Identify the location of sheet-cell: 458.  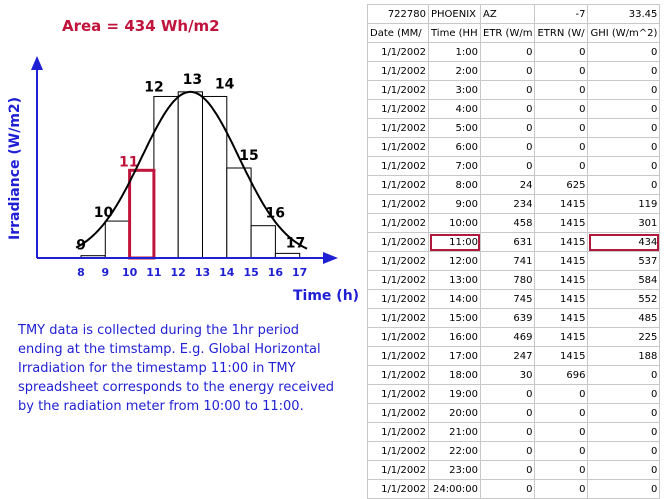
(507, 223).